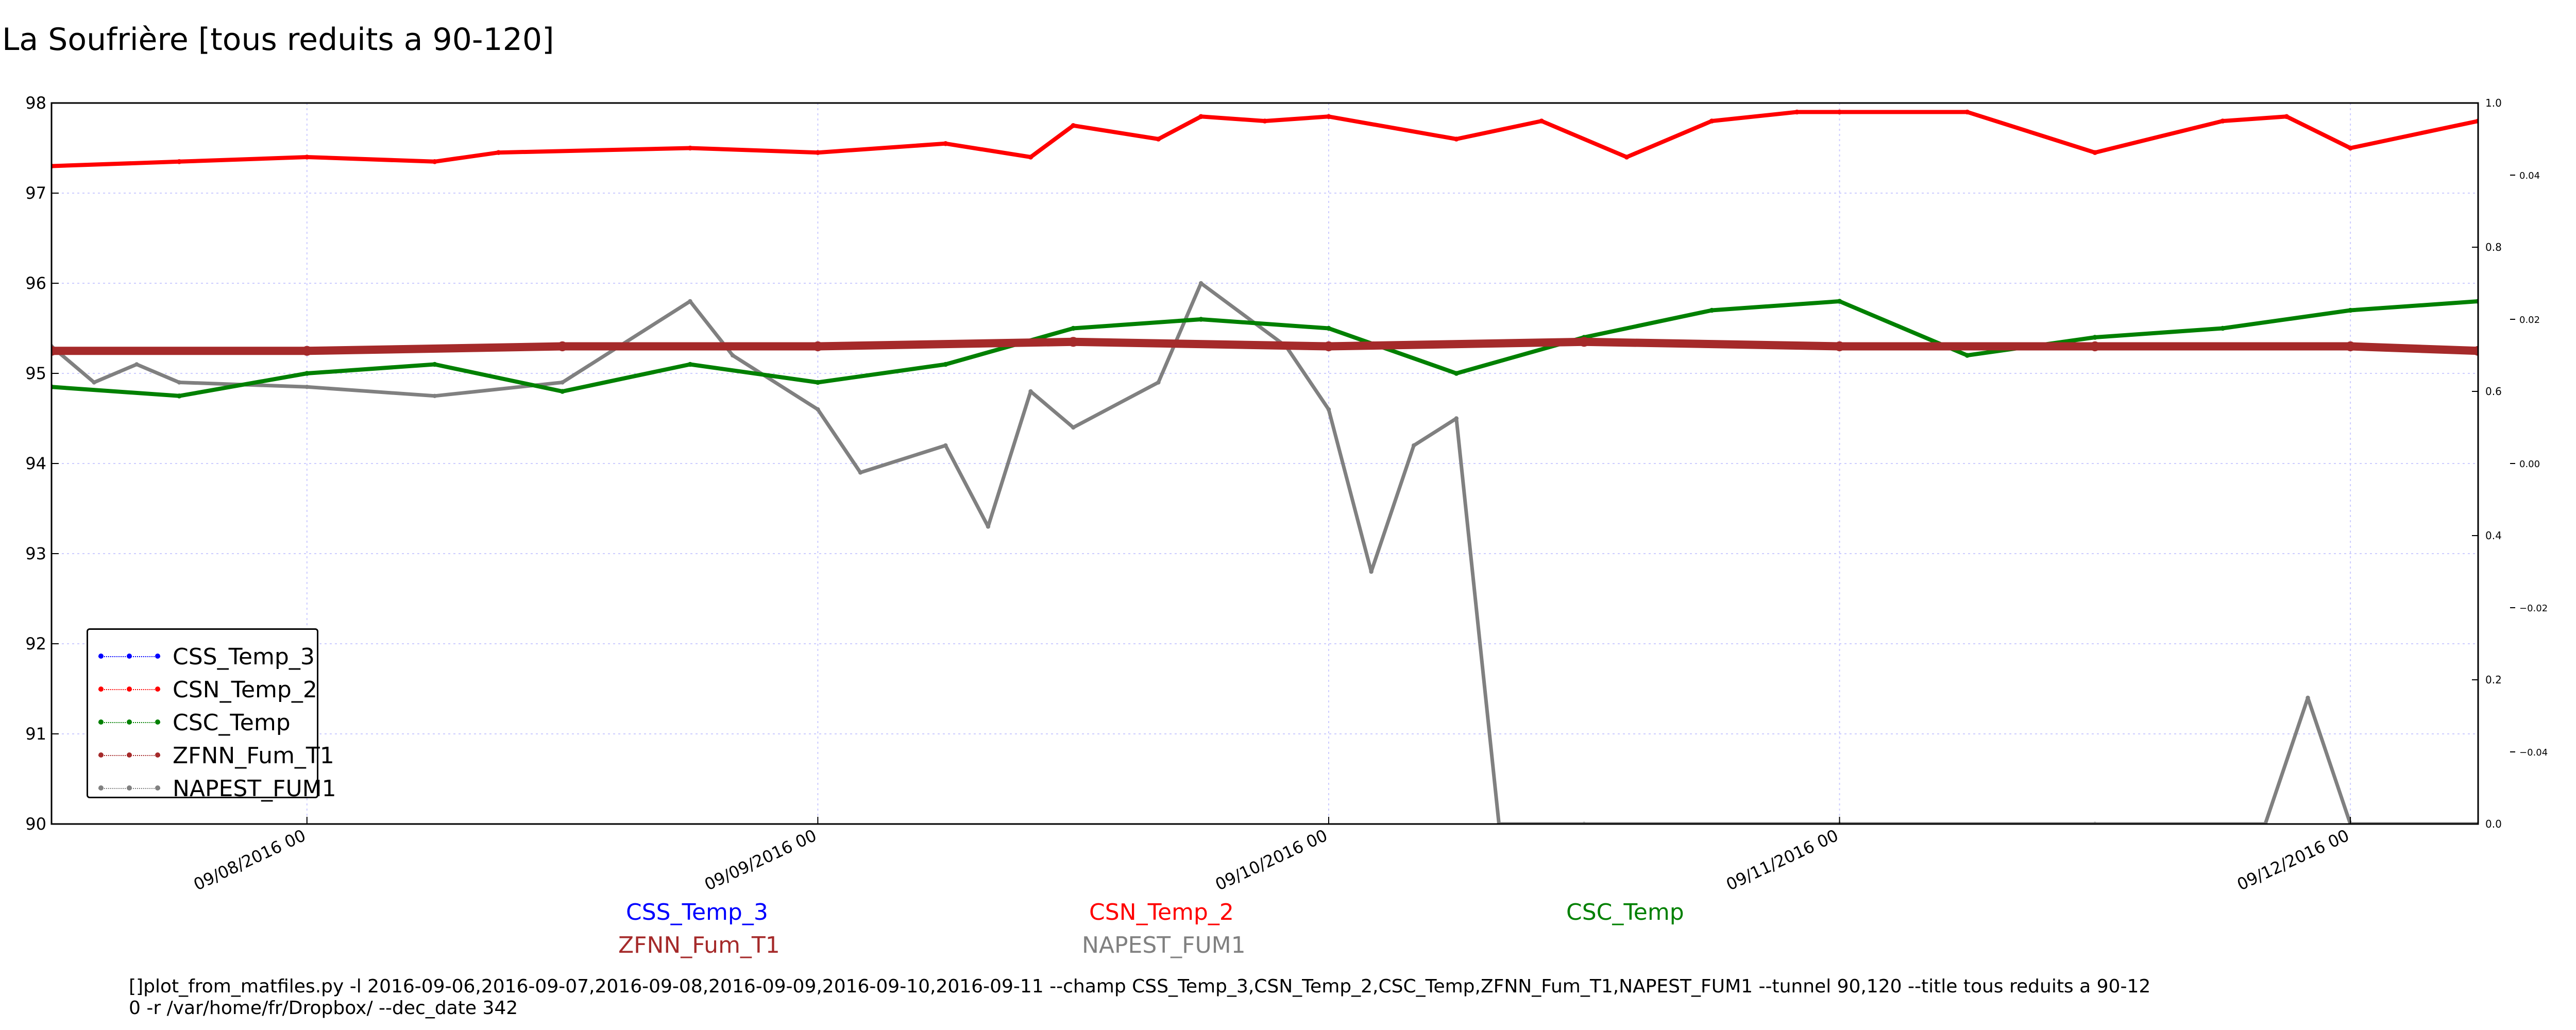 This screenshot has width=2576, height=1030. Describe the element at coordinates (211, 756) in the screenshot. I see `legend-item: ZFNN_Fum_T1` at that location.